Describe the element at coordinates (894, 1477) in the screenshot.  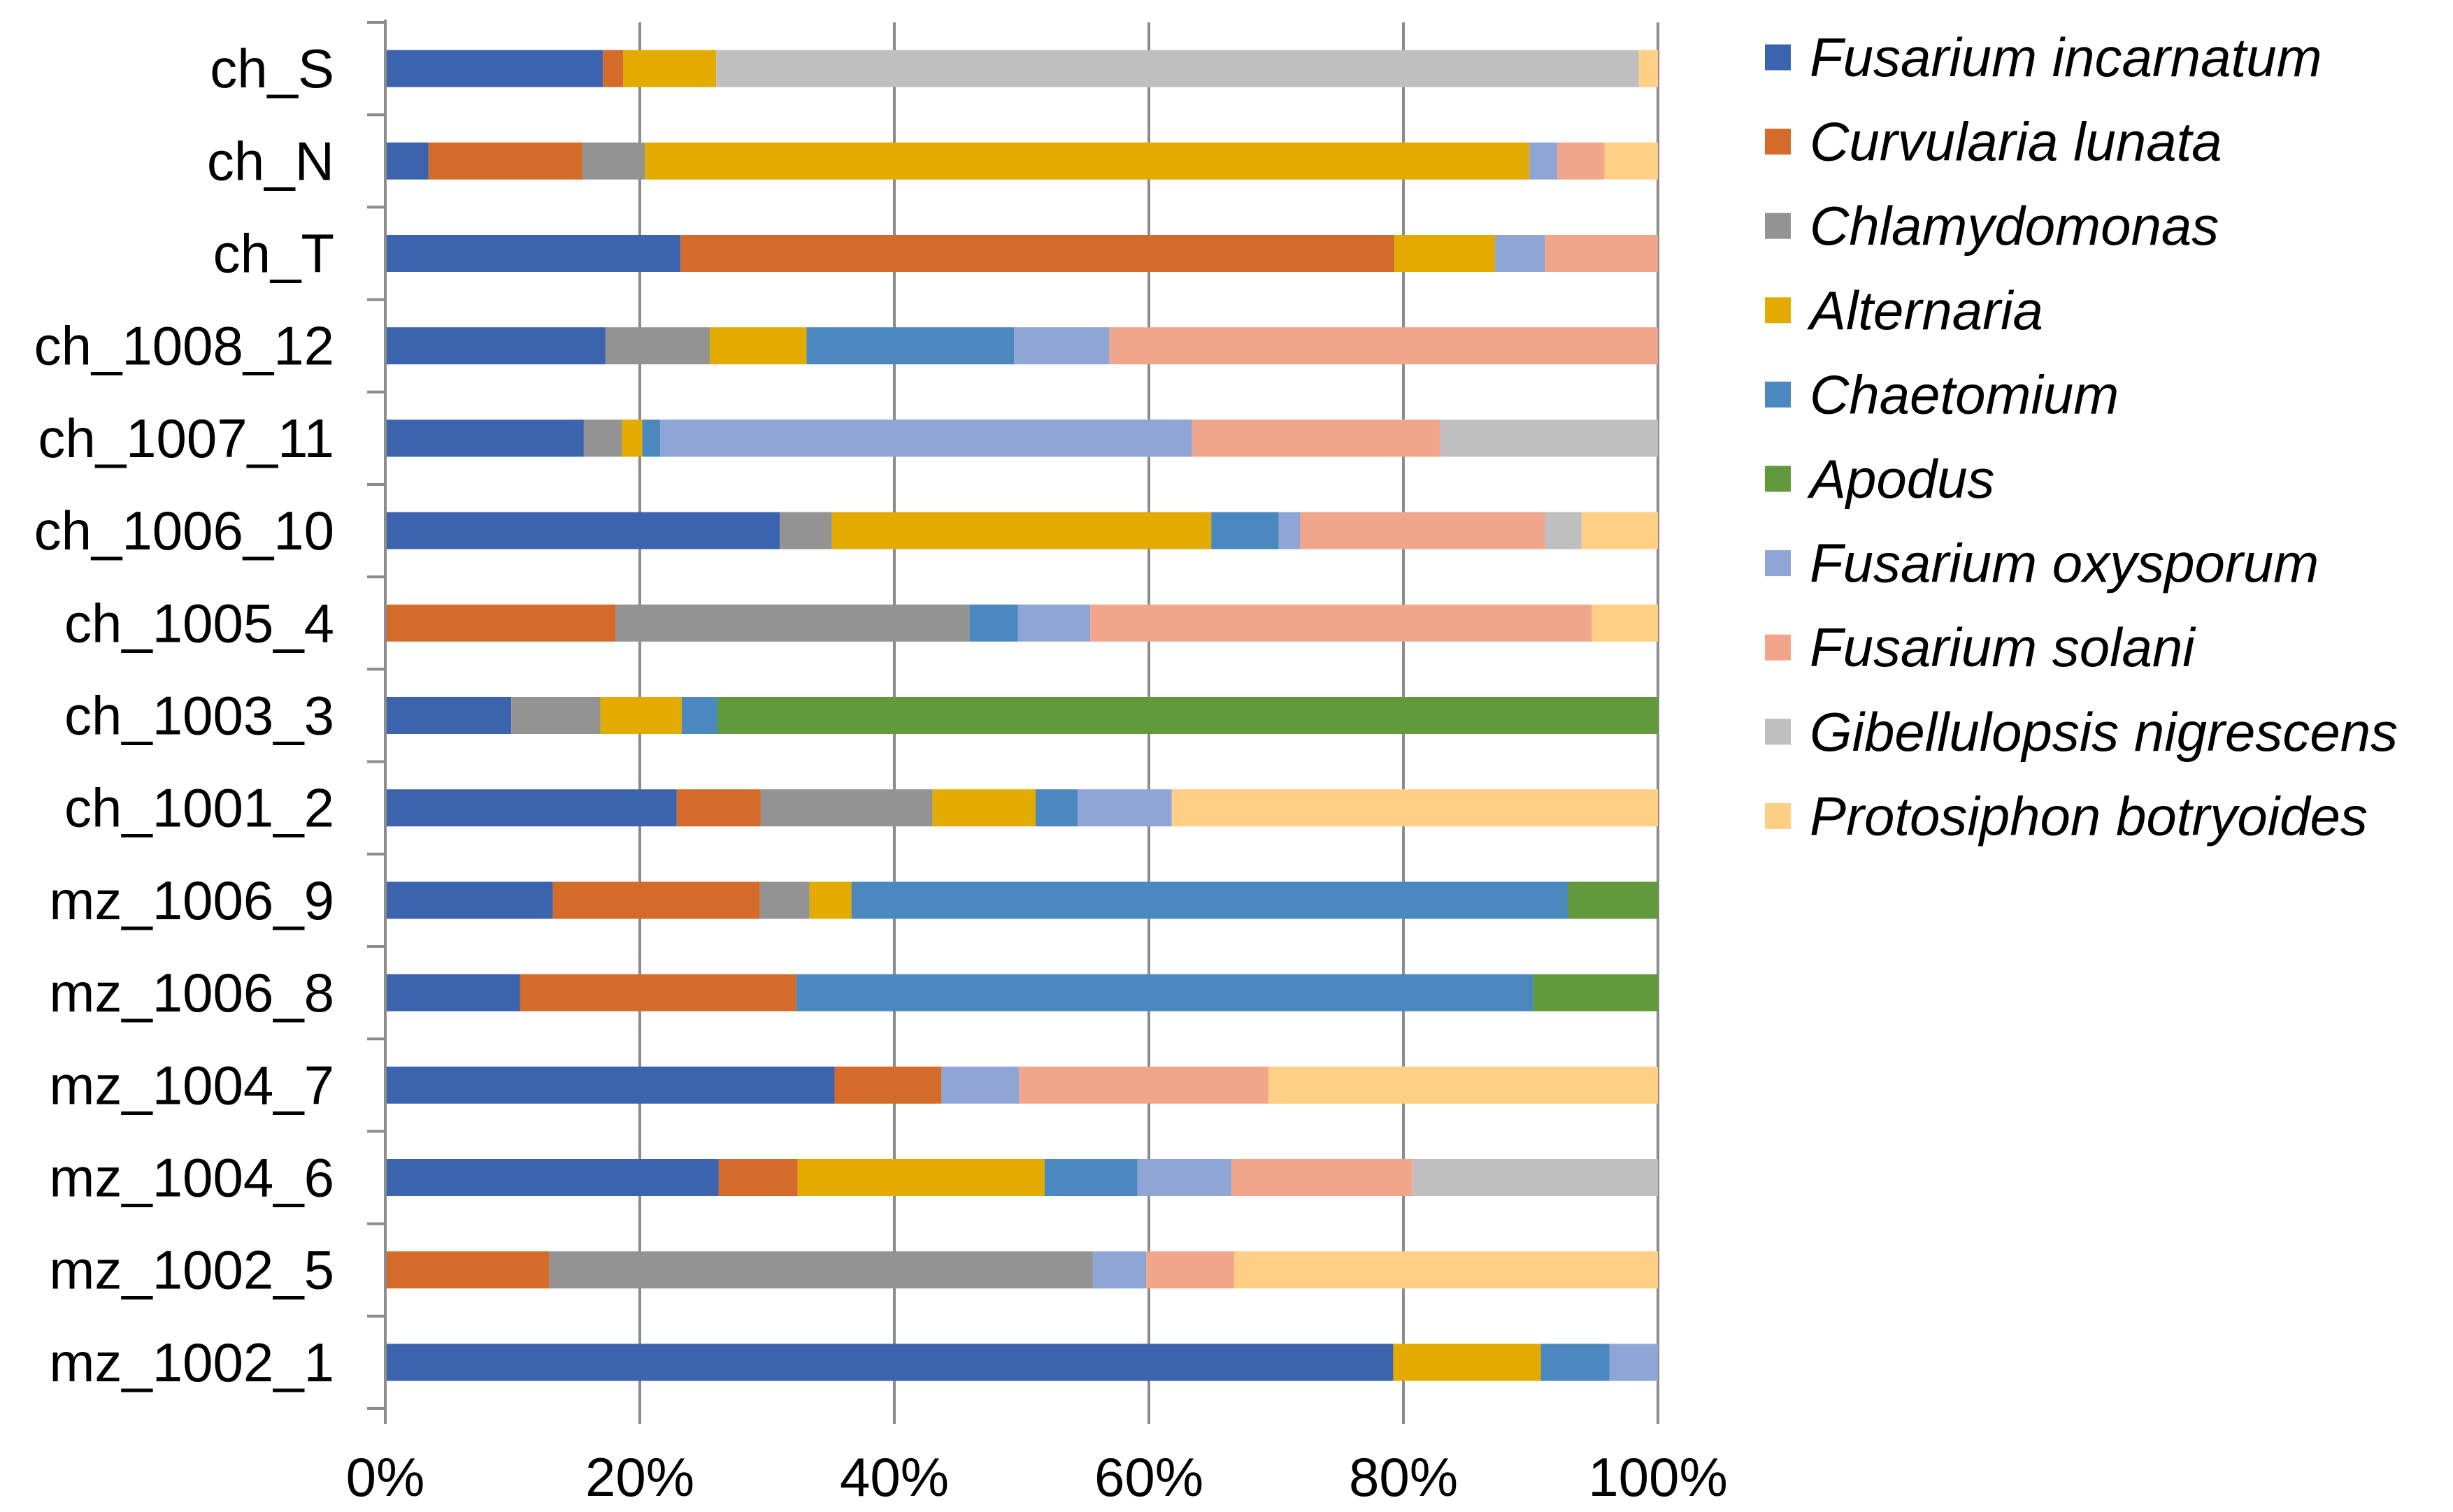
I see `x-tick-label: 40%` at that location.